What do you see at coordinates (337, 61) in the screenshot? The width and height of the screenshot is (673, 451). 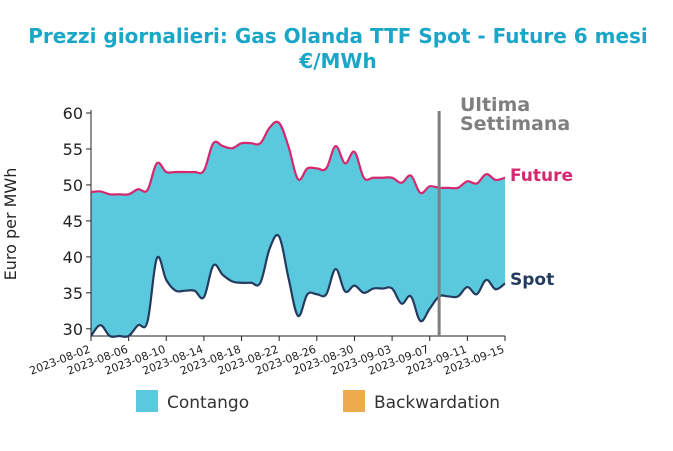 I see `chart-title-line2: €/MWh` at bounding box center [337, 61].